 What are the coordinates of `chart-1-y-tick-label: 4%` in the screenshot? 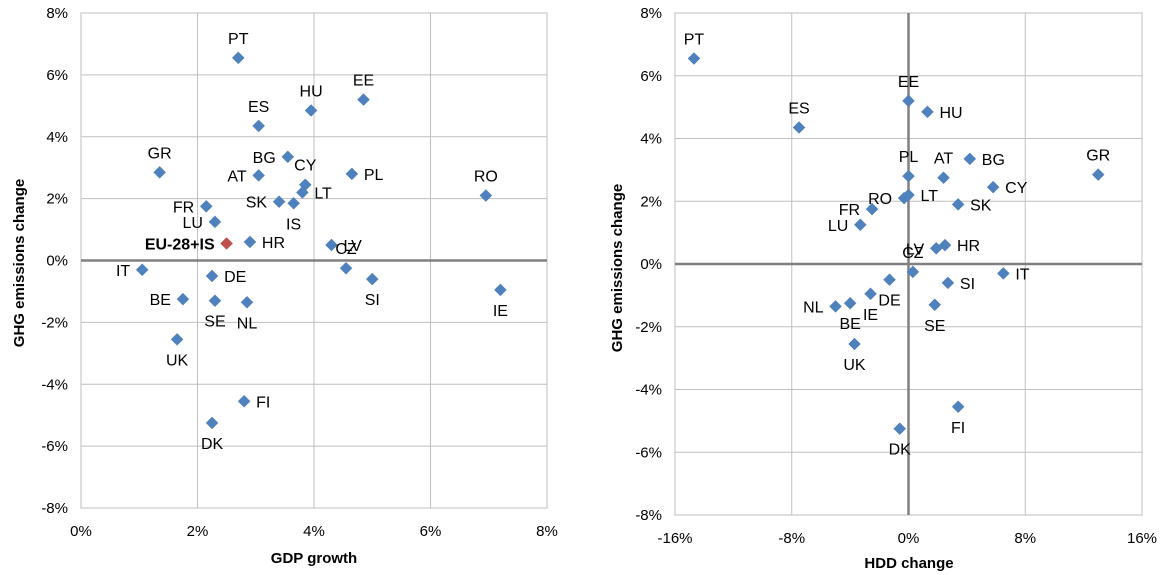 It's located at (651, 139).